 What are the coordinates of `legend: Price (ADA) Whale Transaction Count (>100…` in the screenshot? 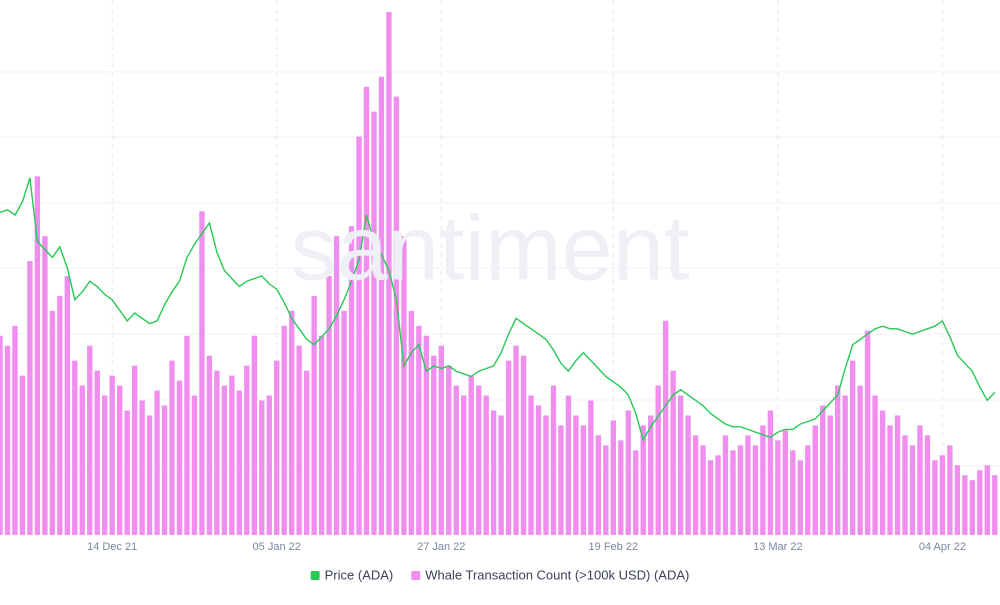 It's located at (499, 574).